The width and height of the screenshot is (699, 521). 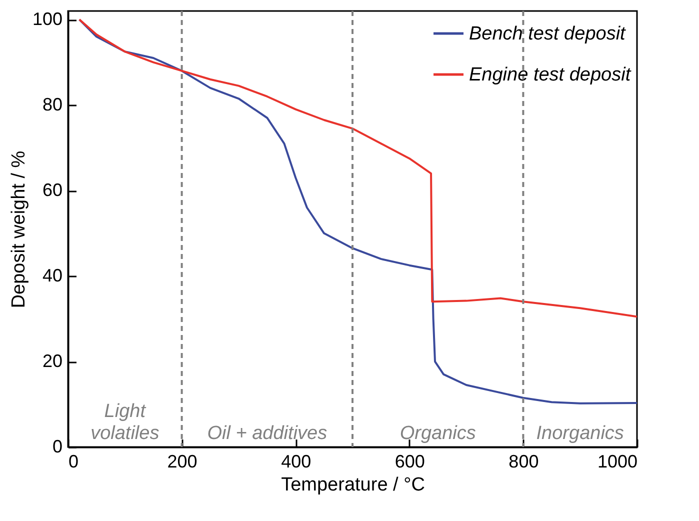 What do you see at coordinates (409, 462) in the screenshot?
I see `x-tick-label: 600` at bounding box center [409, 462].